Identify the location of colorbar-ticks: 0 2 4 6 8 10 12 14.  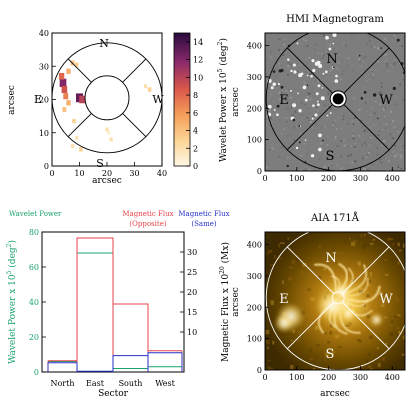
(194, 104).